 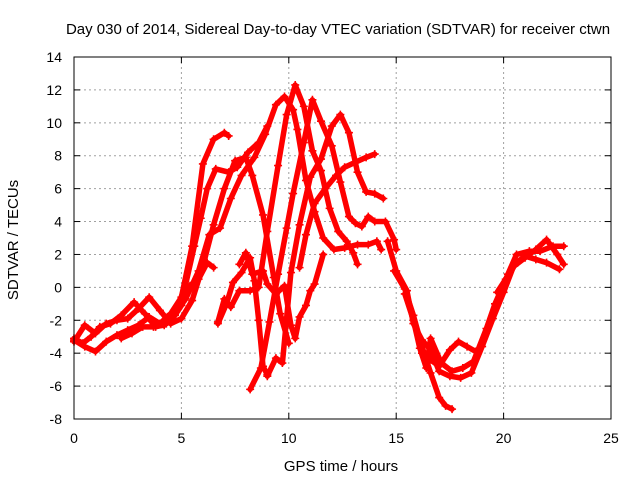 What do you see at coordinates (54, 123) in the screenshot?
I see `y-tick-label: 10` at bounding box center [54, 123].